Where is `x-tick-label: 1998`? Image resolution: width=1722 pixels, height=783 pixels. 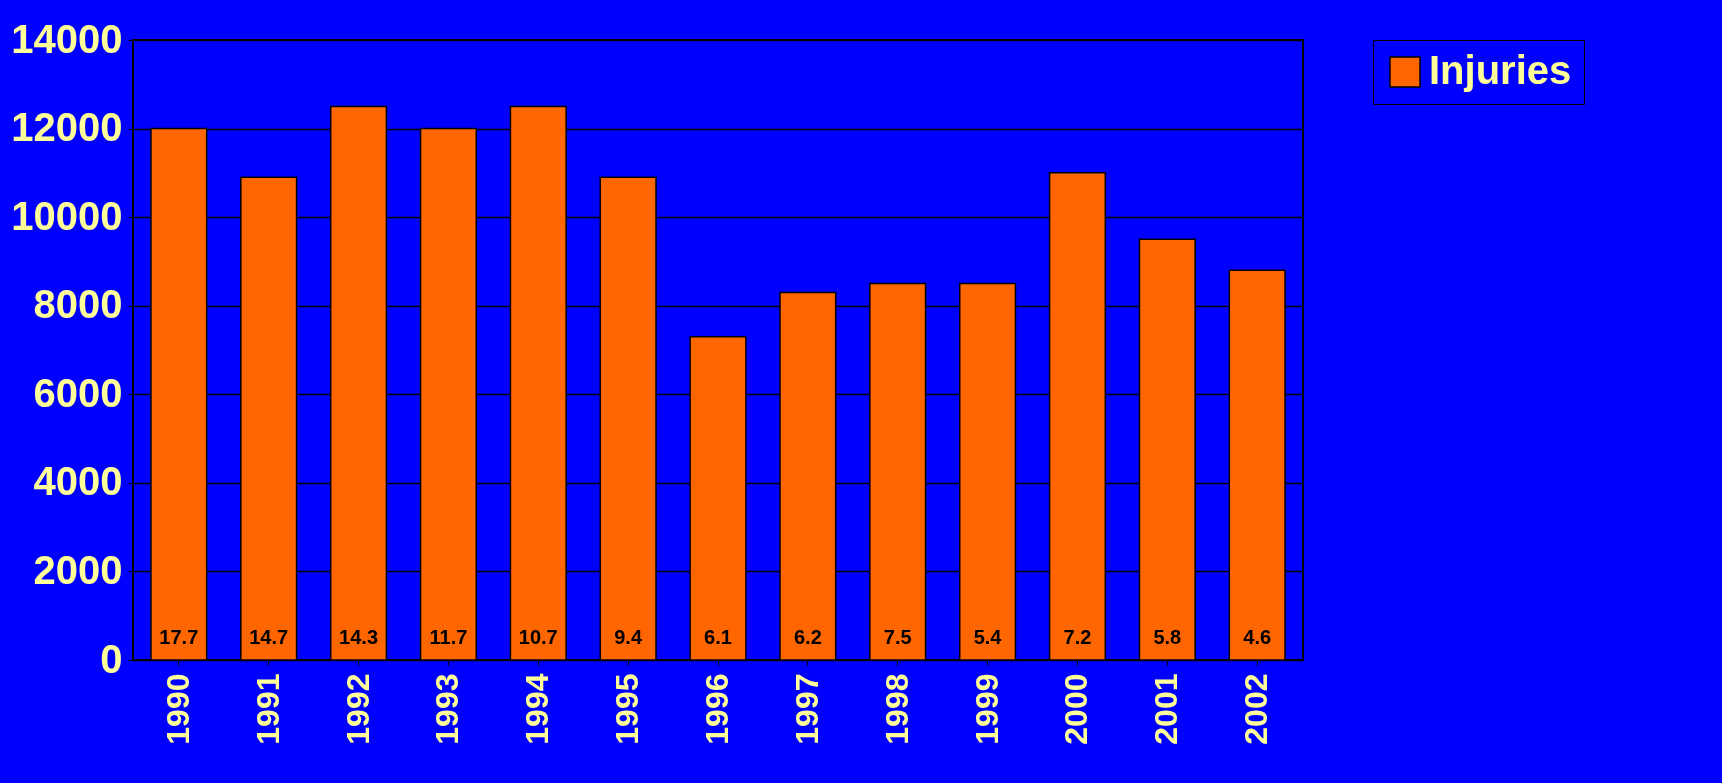
x-tick-label: 1998 is located at coordinates (896, 709).